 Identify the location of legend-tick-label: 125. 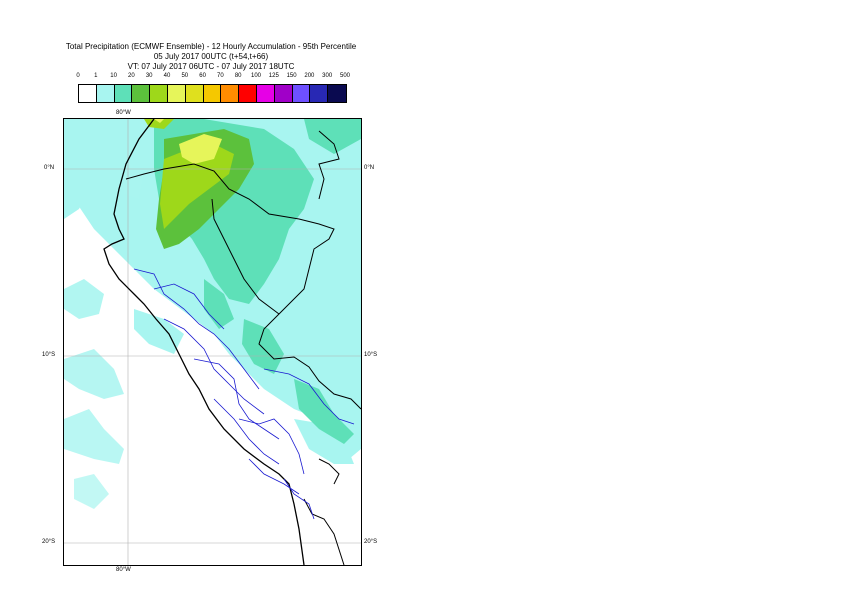
(273, 76).